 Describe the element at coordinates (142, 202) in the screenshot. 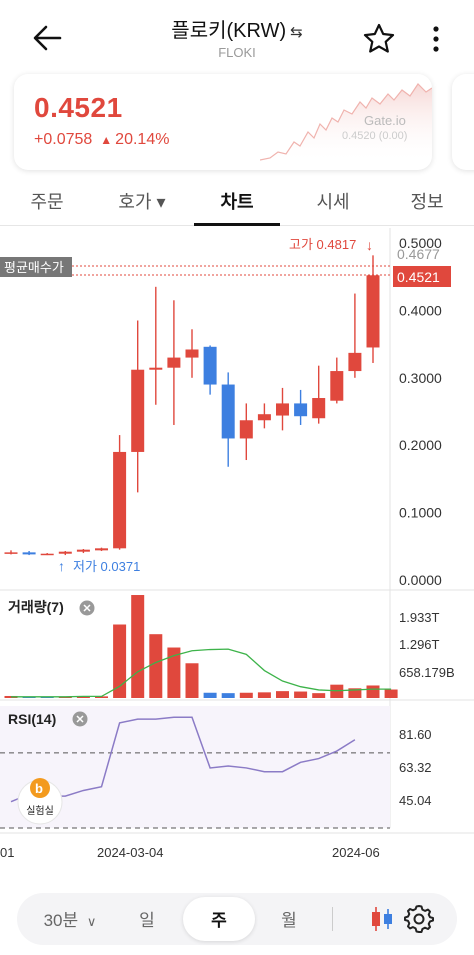

I see `tab-orderbook: 호가 ▾` at that location.